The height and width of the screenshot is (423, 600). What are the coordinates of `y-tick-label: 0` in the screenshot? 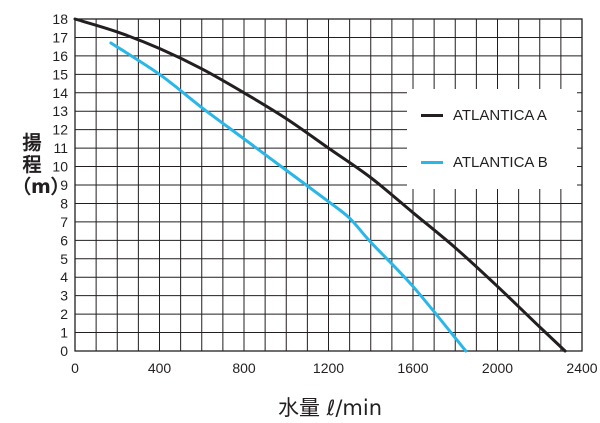 It's located at (64, 351).